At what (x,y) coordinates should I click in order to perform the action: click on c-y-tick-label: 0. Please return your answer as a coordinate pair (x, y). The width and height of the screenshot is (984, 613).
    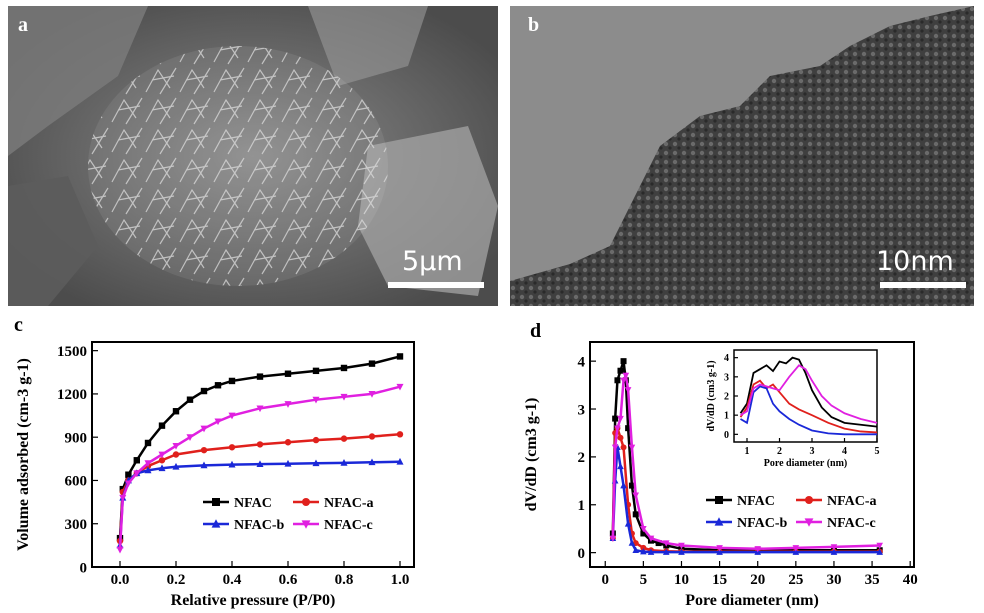
    Looking at the image, I should click on (84, 568).